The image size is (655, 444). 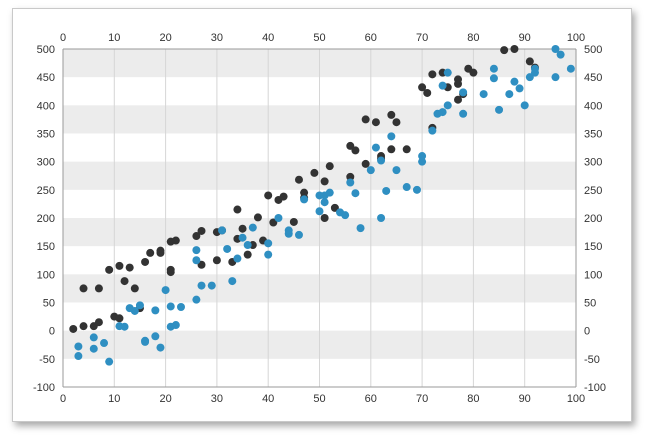 What do you see at coordinates (595, 388) in the screenshot?
I see `y-tick-label-right: -100` at bounding box center [595, 388].